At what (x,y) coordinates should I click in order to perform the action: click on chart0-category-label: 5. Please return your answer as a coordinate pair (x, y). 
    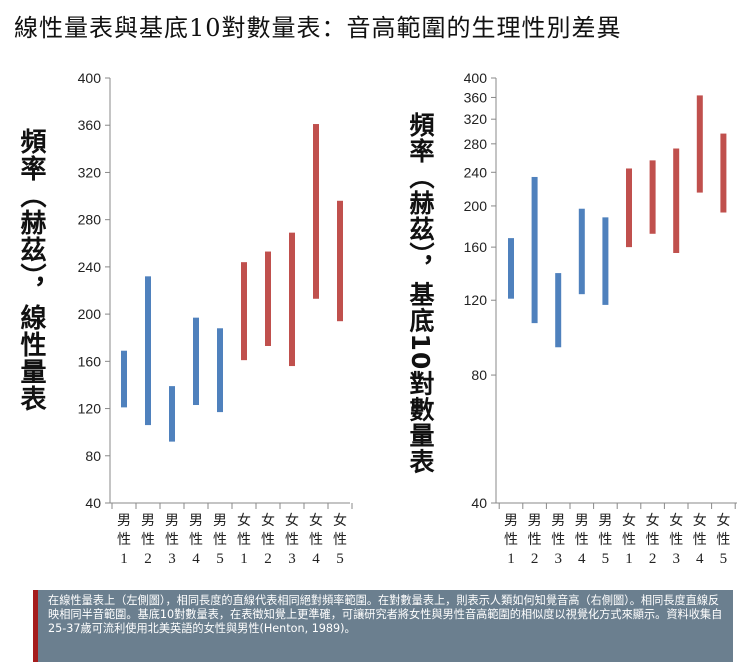
    Looking at the image, I should click on (340, 559).